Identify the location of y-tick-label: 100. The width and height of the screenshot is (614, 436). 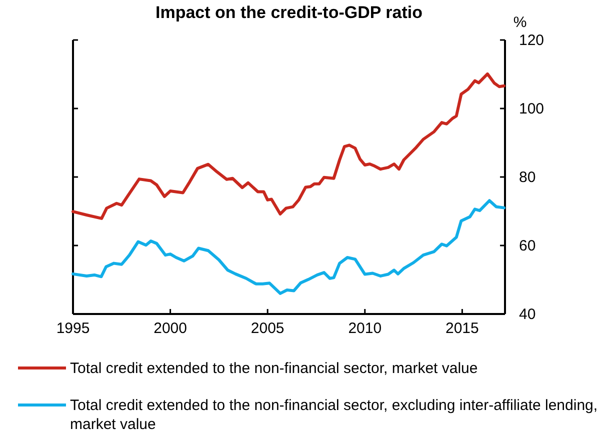
(531, 109).